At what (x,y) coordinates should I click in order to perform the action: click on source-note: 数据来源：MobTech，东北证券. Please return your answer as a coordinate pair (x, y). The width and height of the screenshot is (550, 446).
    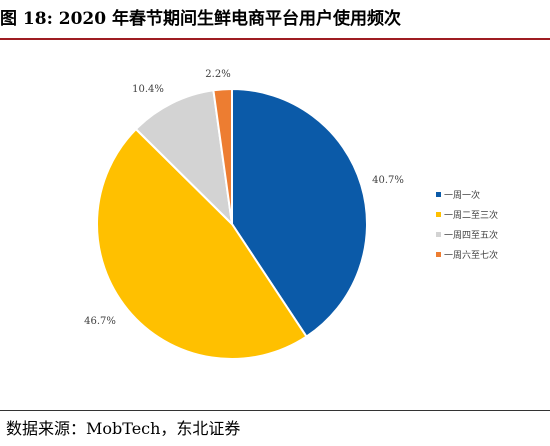
    Looking at the image, I should click on (123, 428).